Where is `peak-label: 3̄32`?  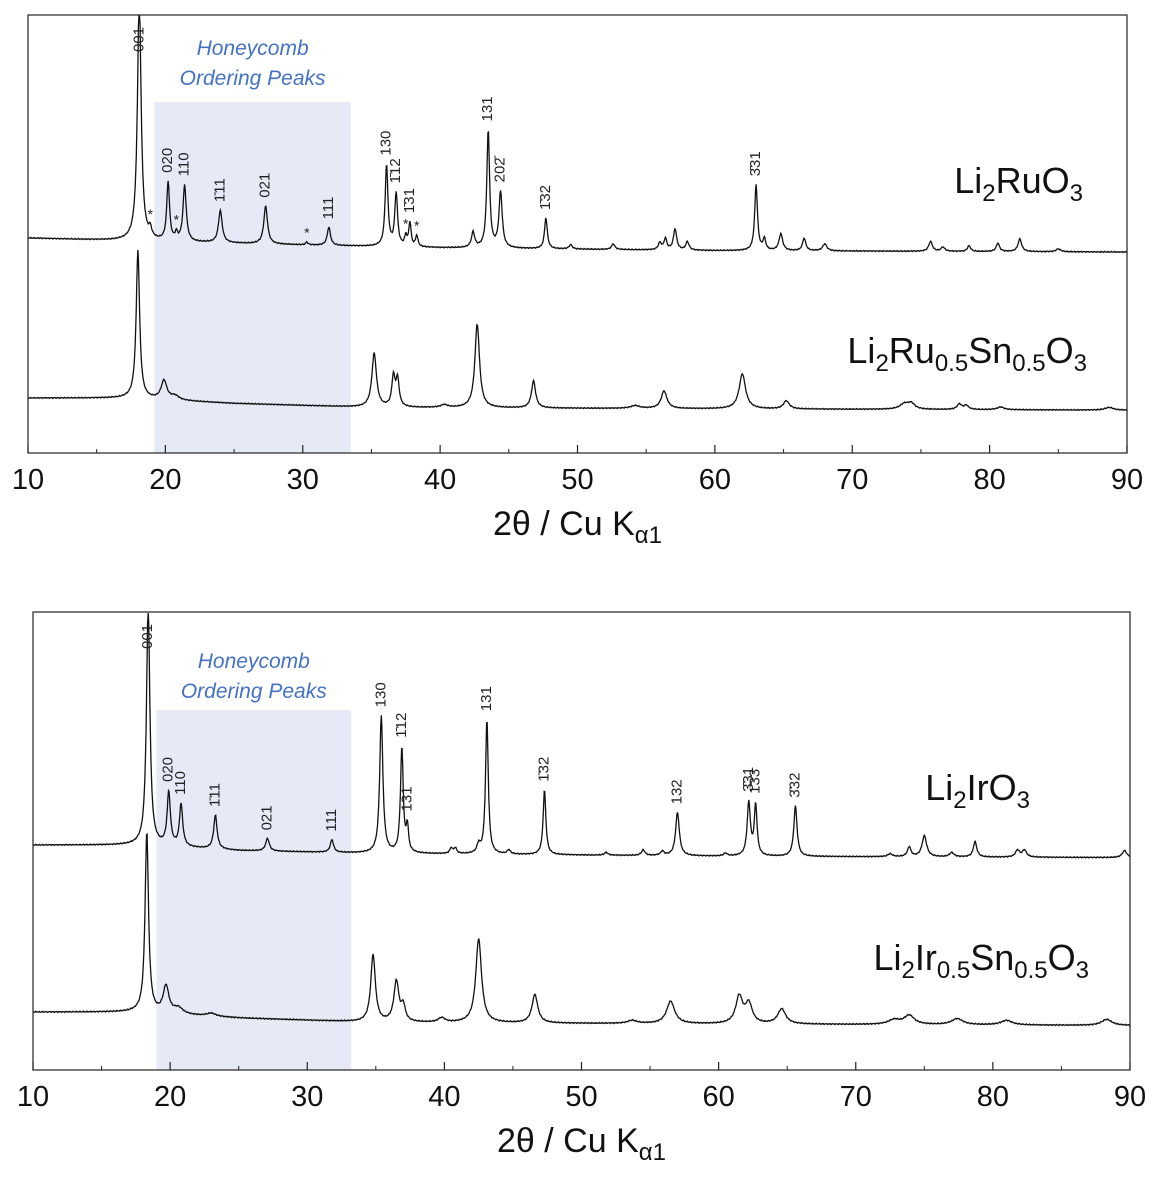
peak-label: 3̄32 is located at coordinates (794, 785).